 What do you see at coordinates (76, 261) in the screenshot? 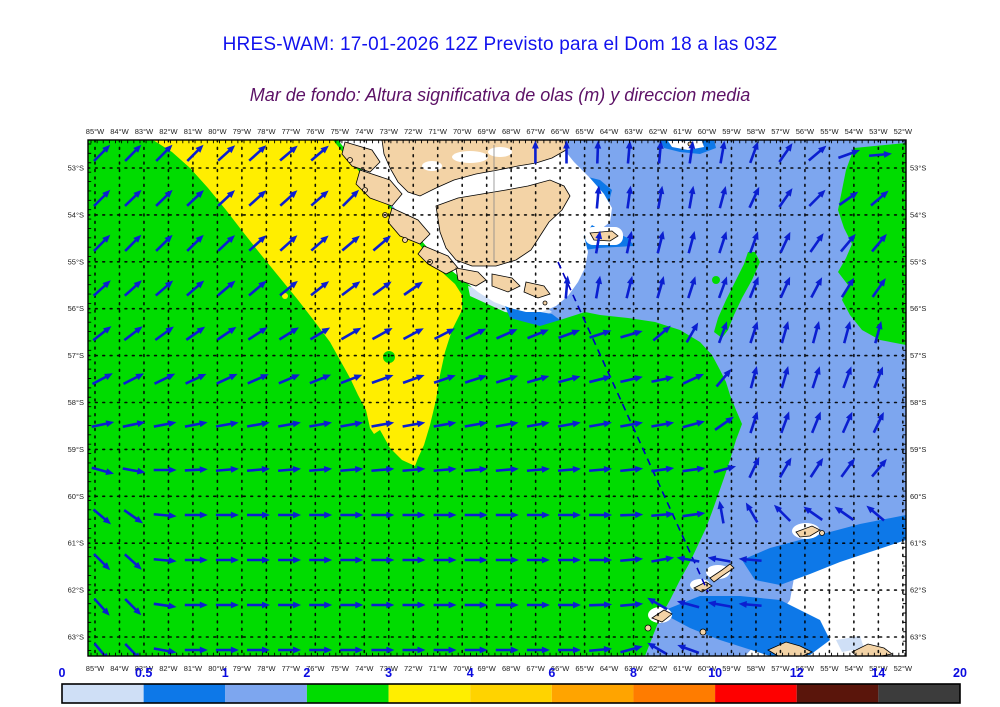
I see `lat-label-left: 55°S` at bounding box center [76, 261].